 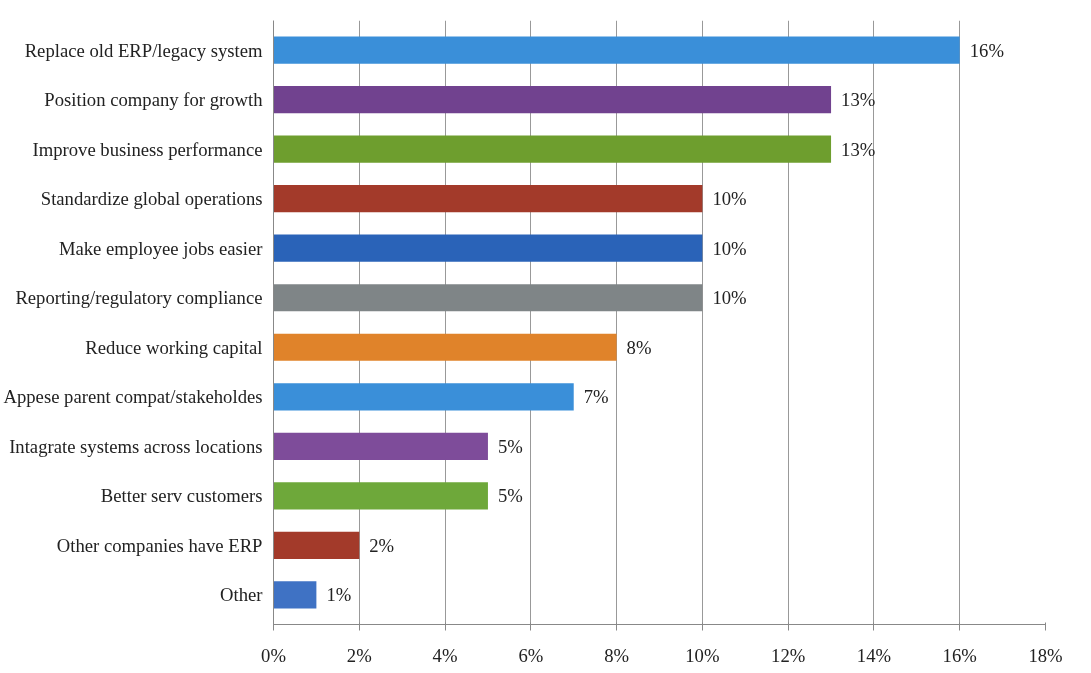 What do you see at coordinates (273, 655) in the screenshot?
I see `x-tick-label: 0%` at bounding box center [273, 655].